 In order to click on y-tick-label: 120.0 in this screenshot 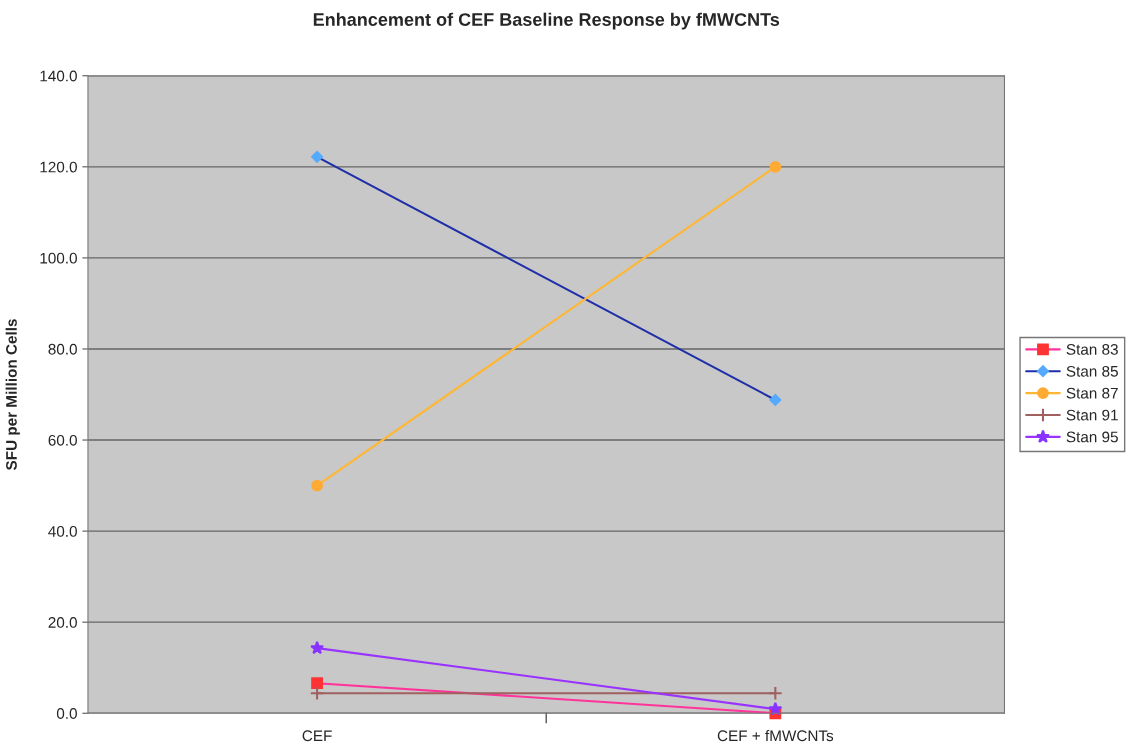, I will do `click(58, 167)`.